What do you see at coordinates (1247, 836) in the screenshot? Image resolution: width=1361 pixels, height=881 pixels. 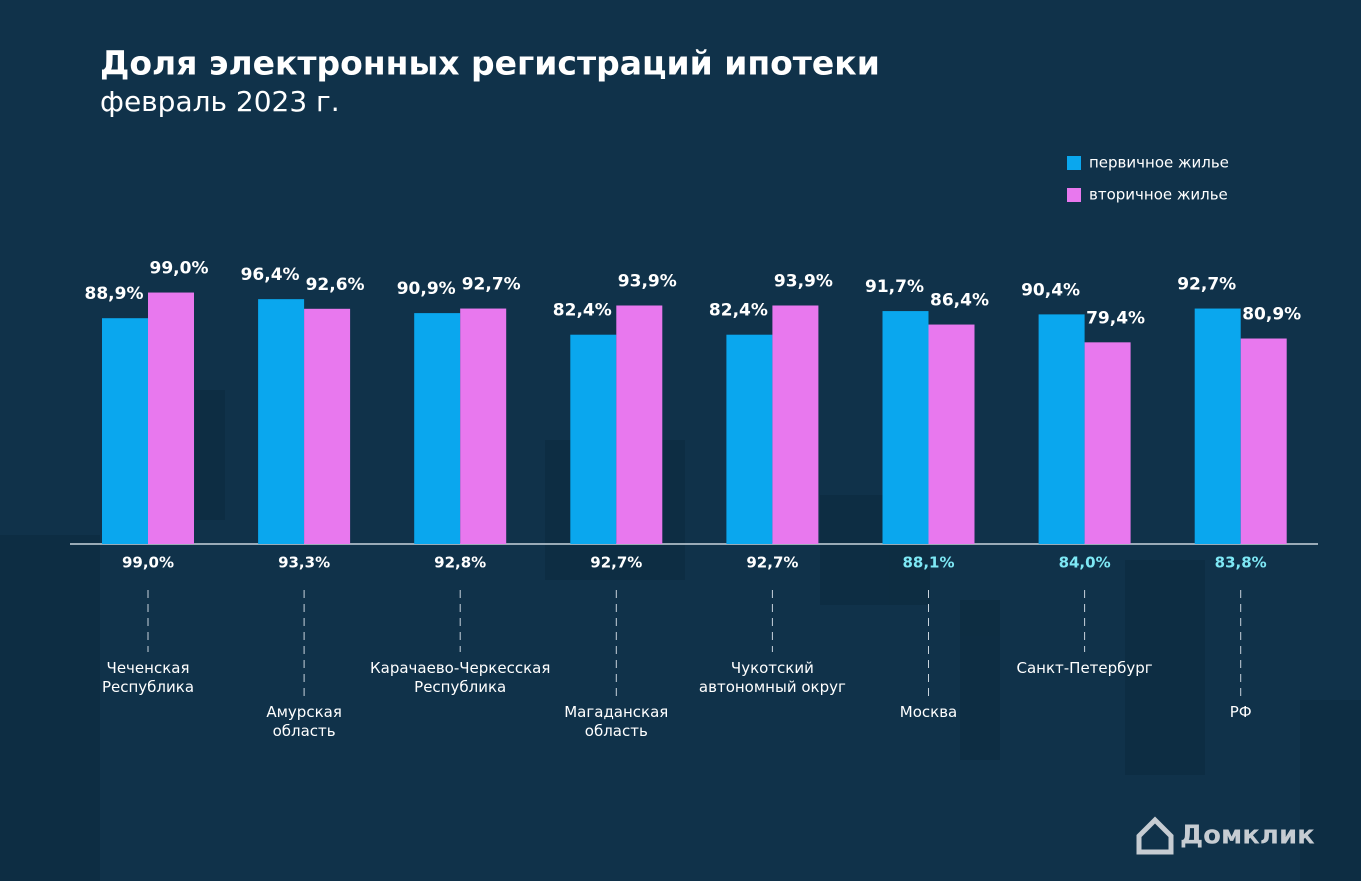 I see `brand: Домклик` at bounding box center [1247, 836].